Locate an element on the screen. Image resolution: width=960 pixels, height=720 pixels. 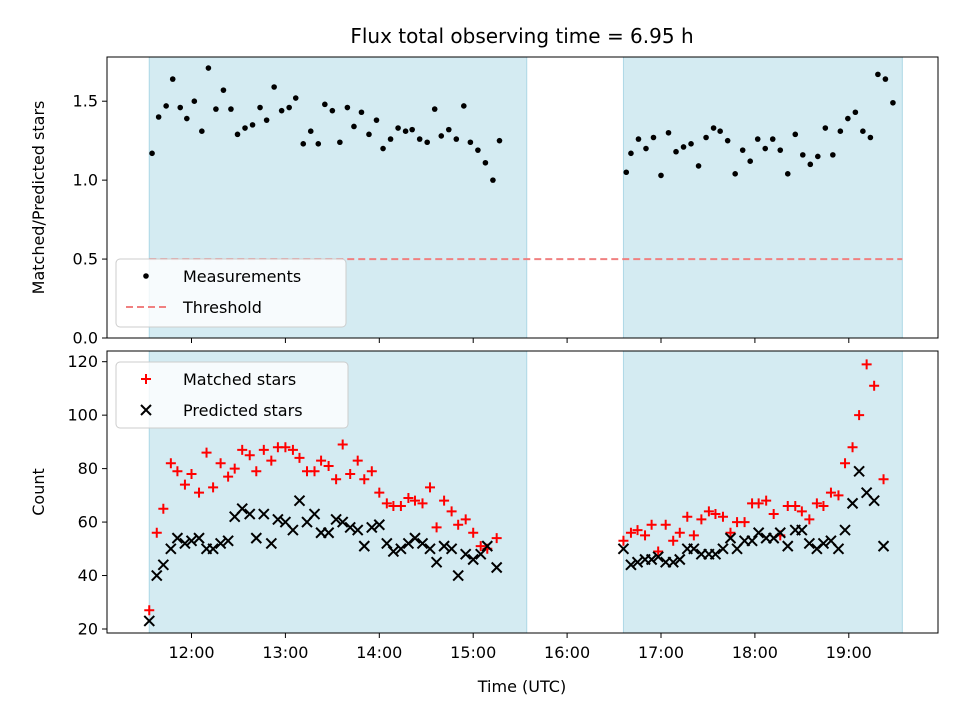
y-tick-label: 100 is located at coordinates (82, 415).